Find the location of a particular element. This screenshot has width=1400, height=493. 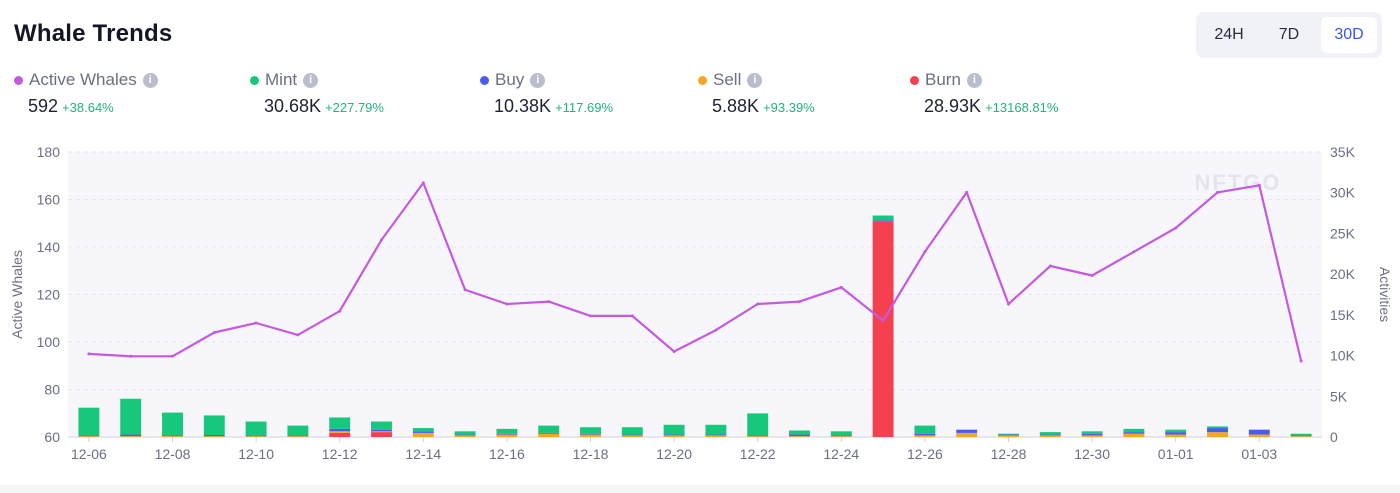

y-tick-label: 80 is located at coordinates (52, 390).